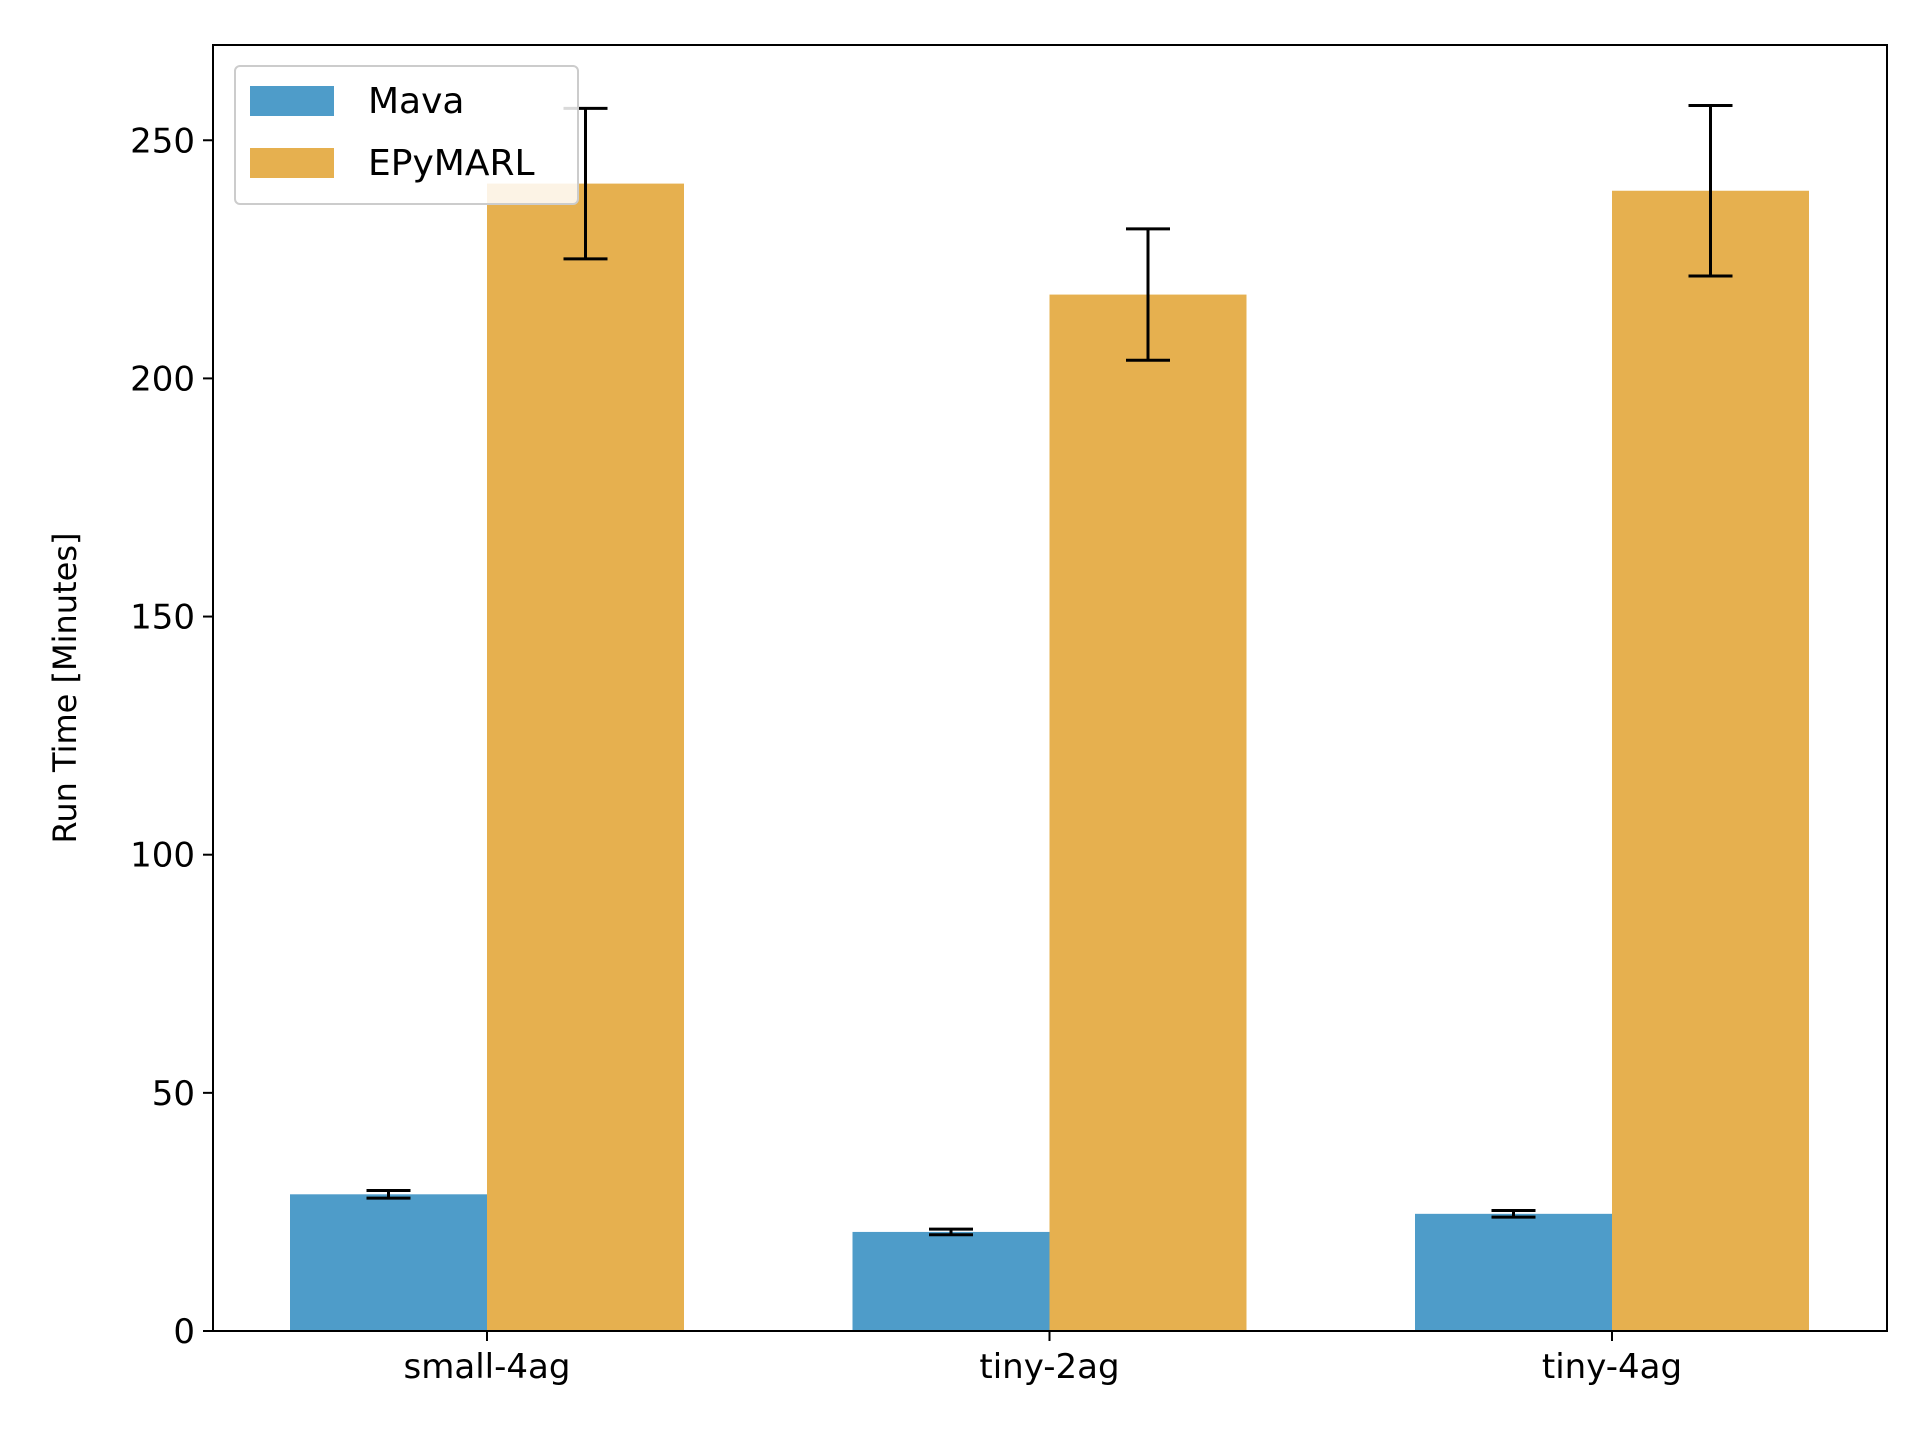  I want to click on y-tick-label: 50, so click(173, 1094).